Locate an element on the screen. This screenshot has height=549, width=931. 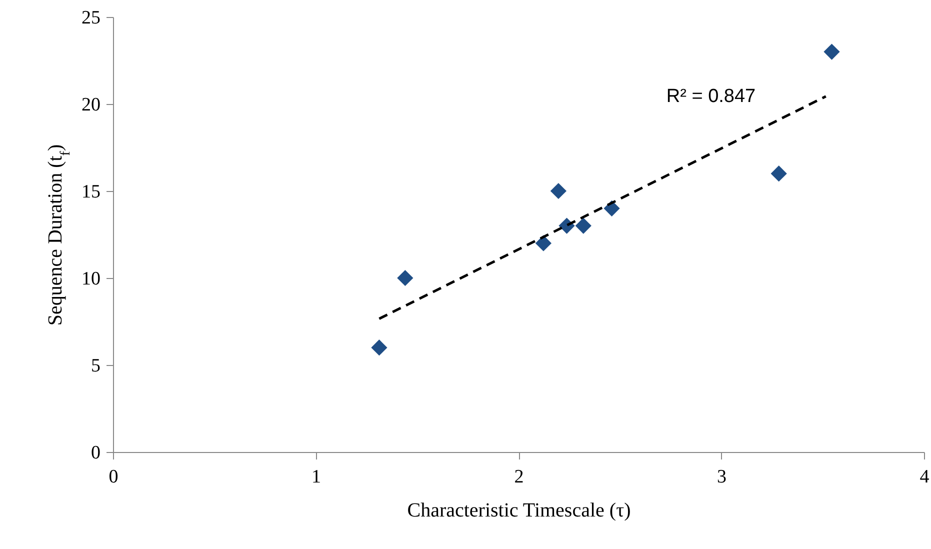
y-tick-label: 15 is located at coordinates (91, 192).